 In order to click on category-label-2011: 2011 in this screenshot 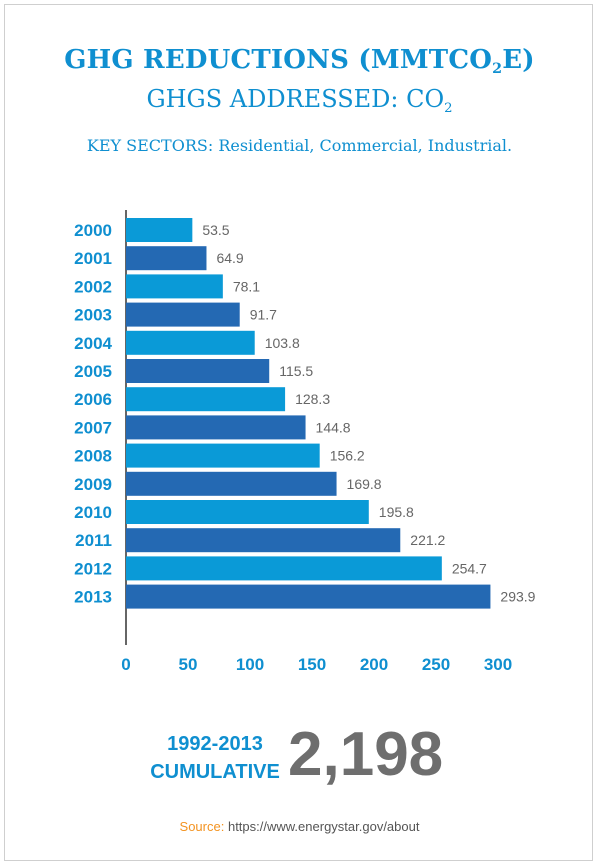, I will do `click(93, 540)`.